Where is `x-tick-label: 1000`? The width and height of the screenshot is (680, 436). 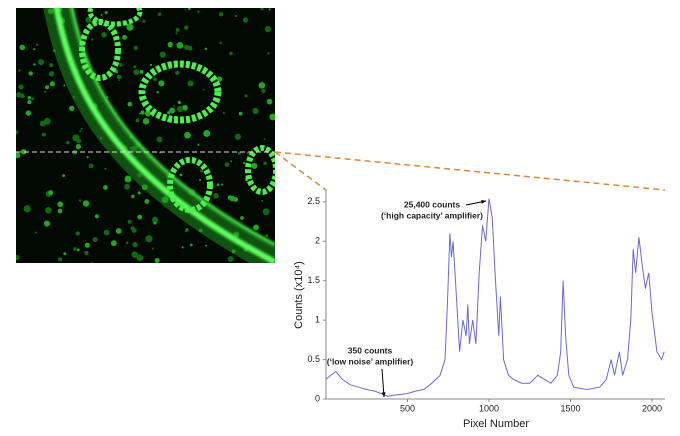
x-tick-label: 1000 is located at coordinates (489, 408).